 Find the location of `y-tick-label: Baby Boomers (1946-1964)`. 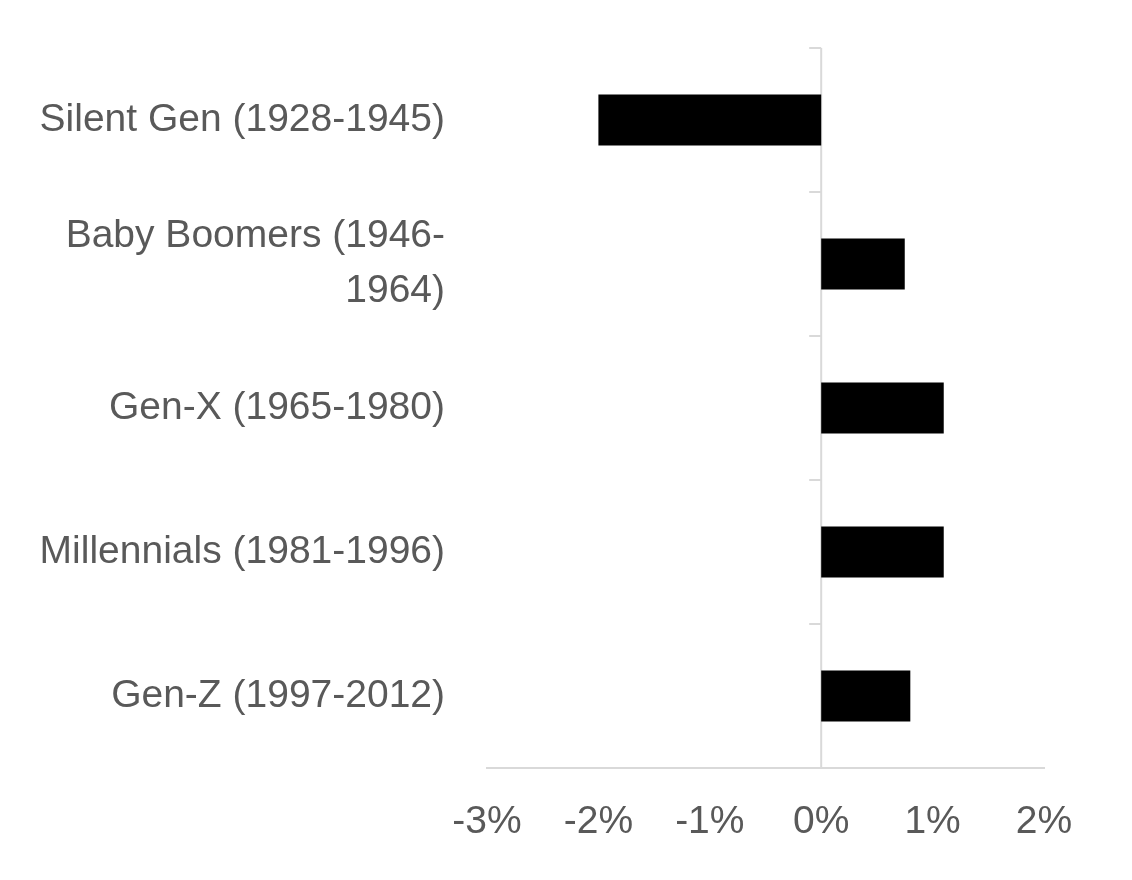

y-tick-label: Baby Boomers (1946-1964) is located at coordinates (255, 261).